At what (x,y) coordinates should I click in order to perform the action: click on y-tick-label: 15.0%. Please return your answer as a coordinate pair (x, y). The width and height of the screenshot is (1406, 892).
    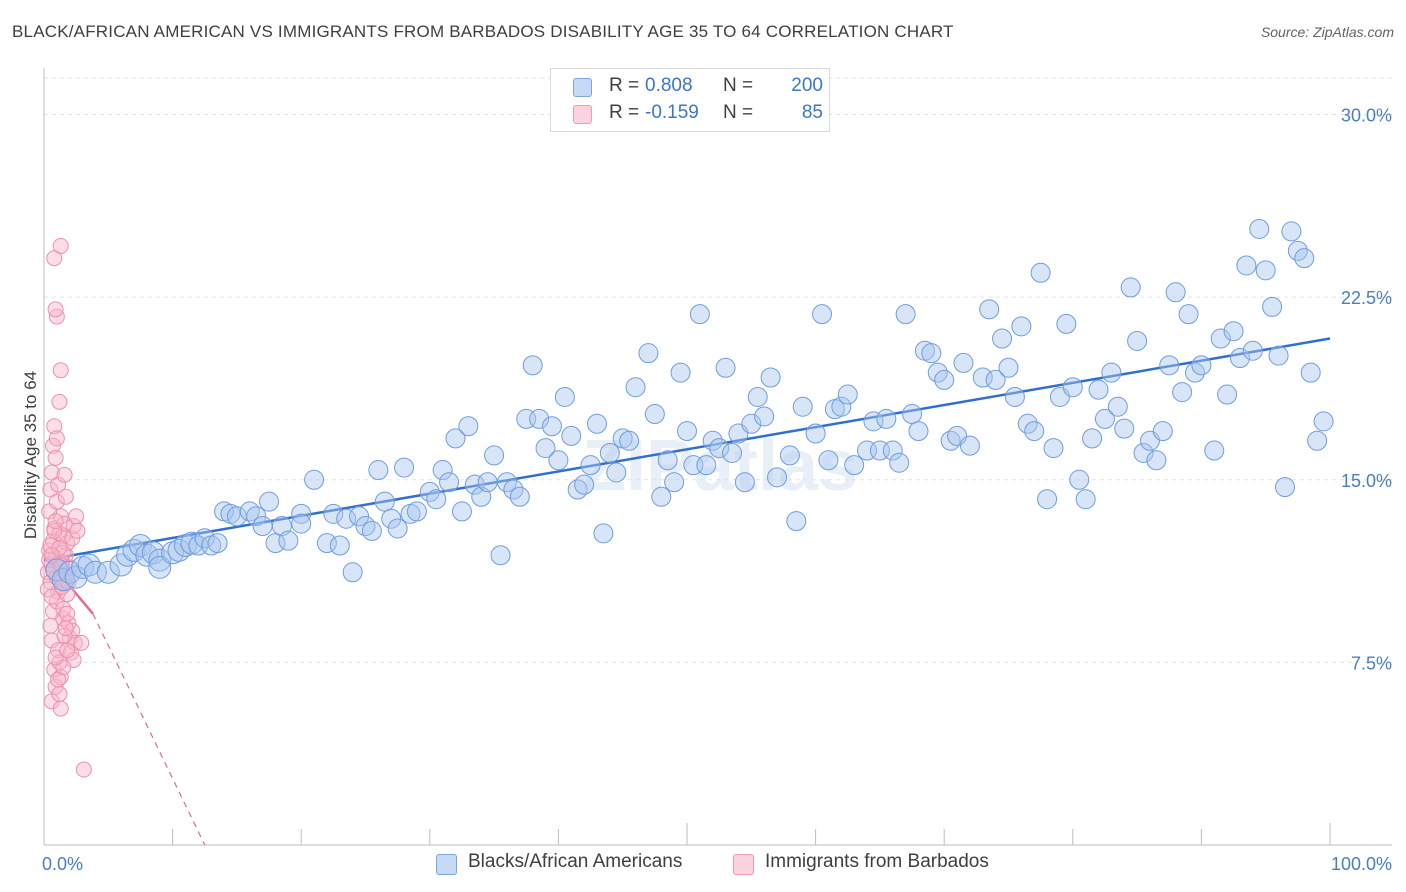
    Looking at the image, I should click on (1366, 481).